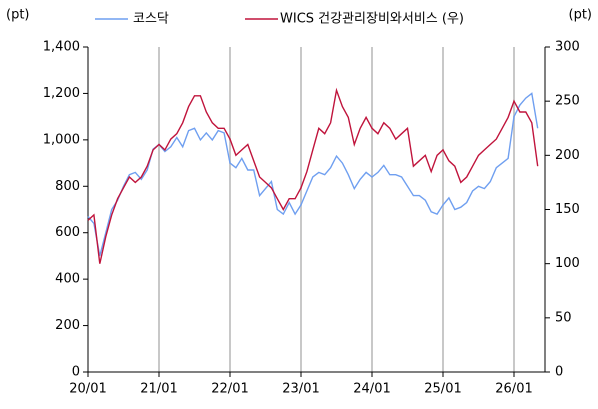  What do you see at coordinates (567, 101) in the screenshot?
I see `y2-tick-label: 250` at bounding box center [567, 101].